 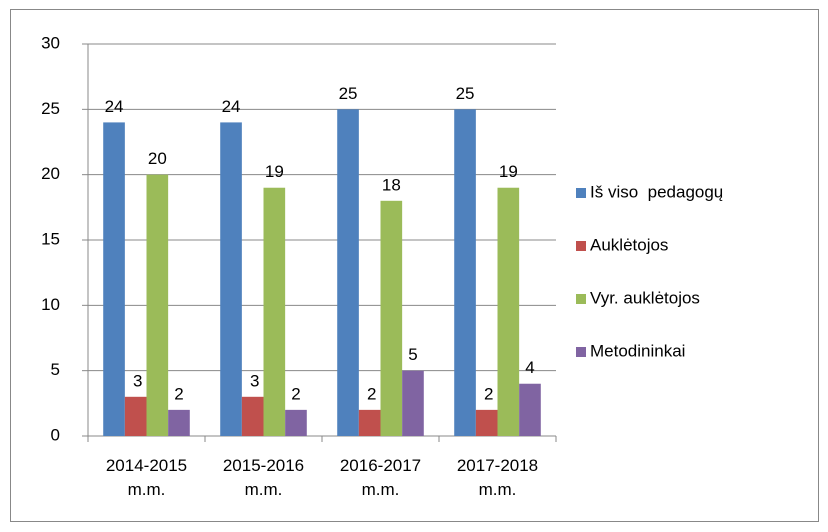 I want to click on value-label: 20, so click(x=157, y=158).